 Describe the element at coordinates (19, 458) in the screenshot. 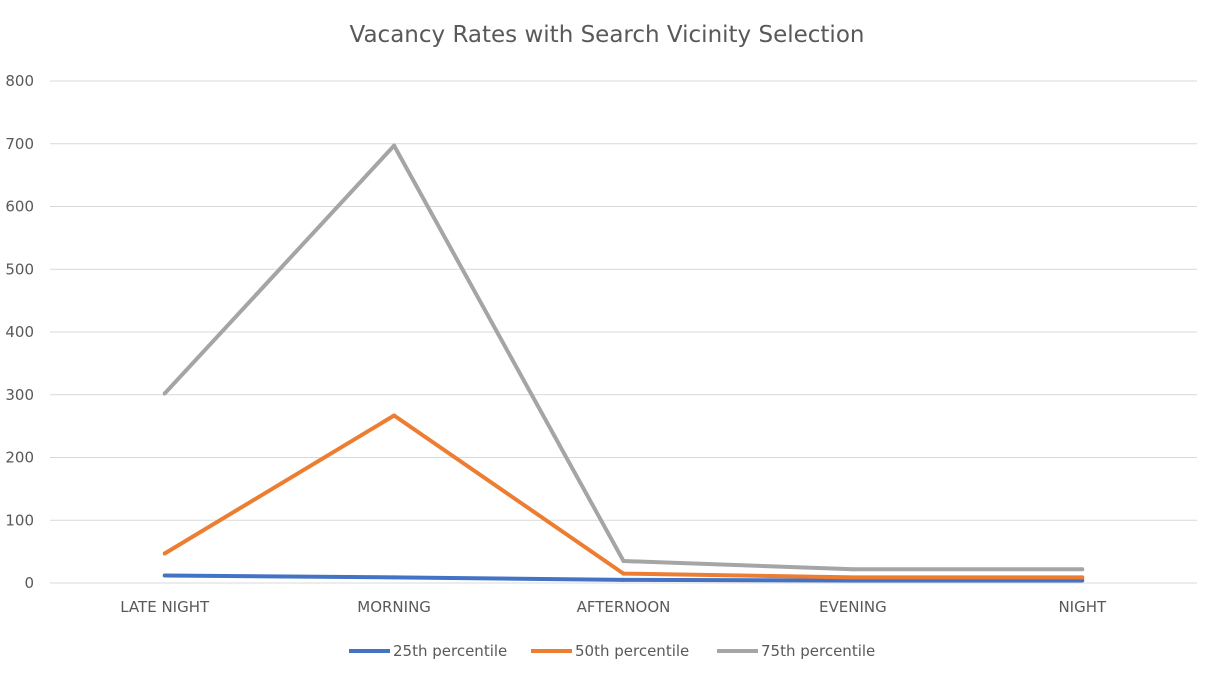

I see `y-tick-label: 200` at that location.